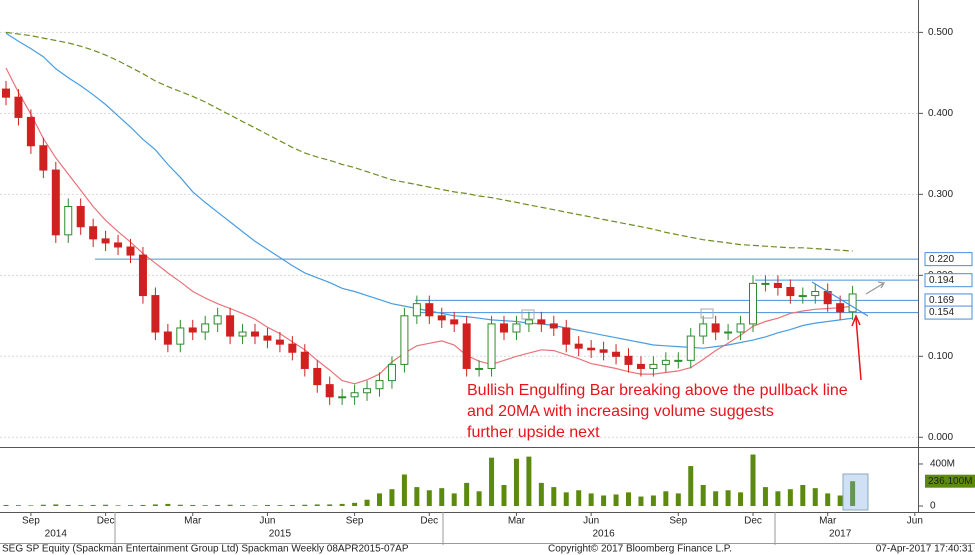 This screenshot has width=975, height=555. Describe the element at coordinates (620, 411) in the screenshot. I see `annotation-line: and 20MA with increasing volume suggests` at that location.